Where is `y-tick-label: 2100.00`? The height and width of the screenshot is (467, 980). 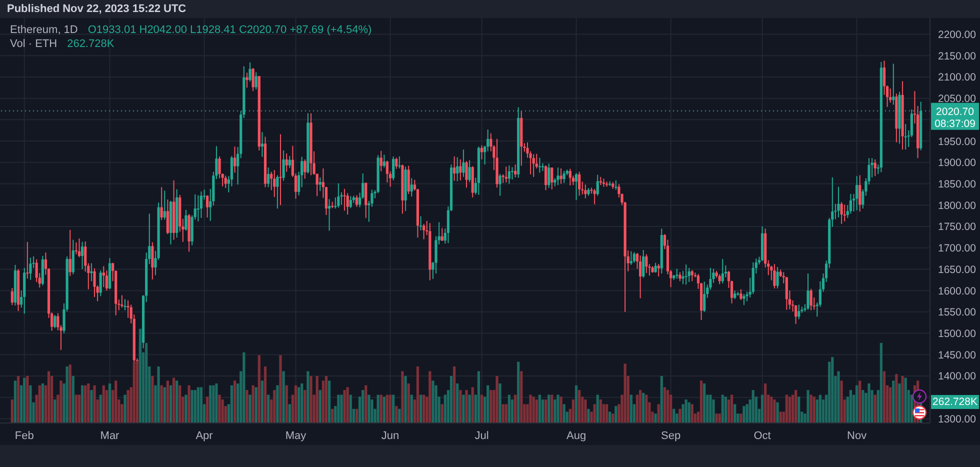 y-tick-label: 2100.00 is located at coordinates (957, 78).